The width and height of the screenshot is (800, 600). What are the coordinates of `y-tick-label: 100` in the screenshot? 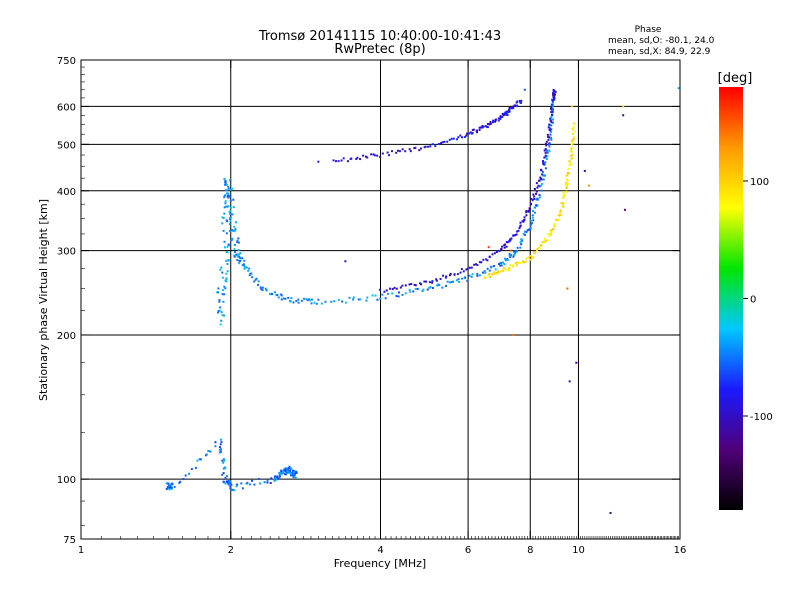 It's located at (66, 480).